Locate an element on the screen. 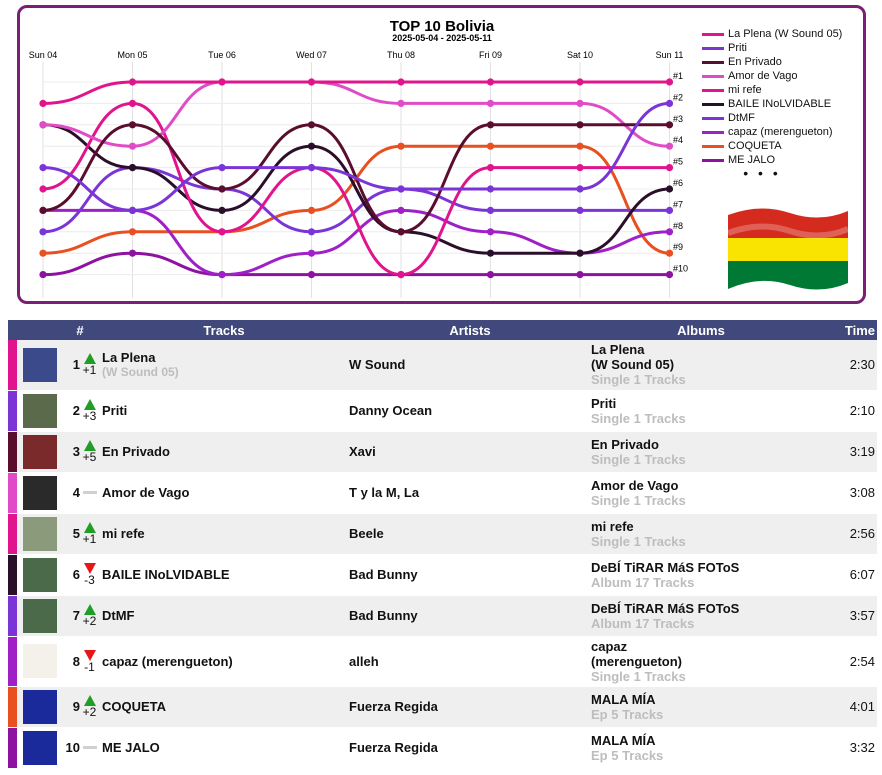 Image resolution: width=882 pixels, height=775 pixels. header-albums: Albums is located at coordinates (701, 330).